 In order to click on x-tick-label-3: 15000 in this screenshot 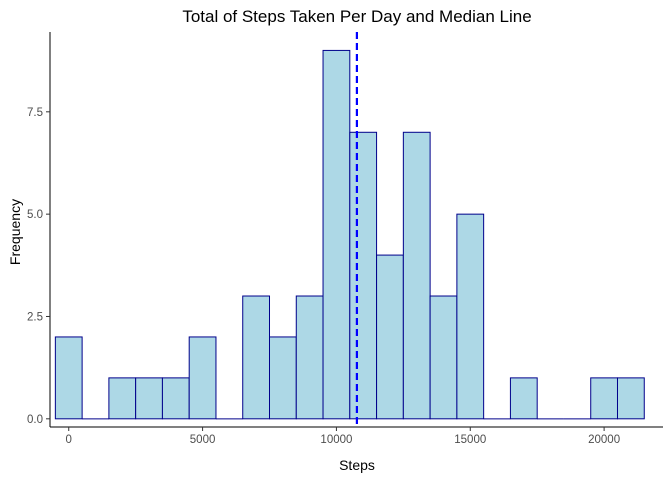, I will do `click(470, 440)`.